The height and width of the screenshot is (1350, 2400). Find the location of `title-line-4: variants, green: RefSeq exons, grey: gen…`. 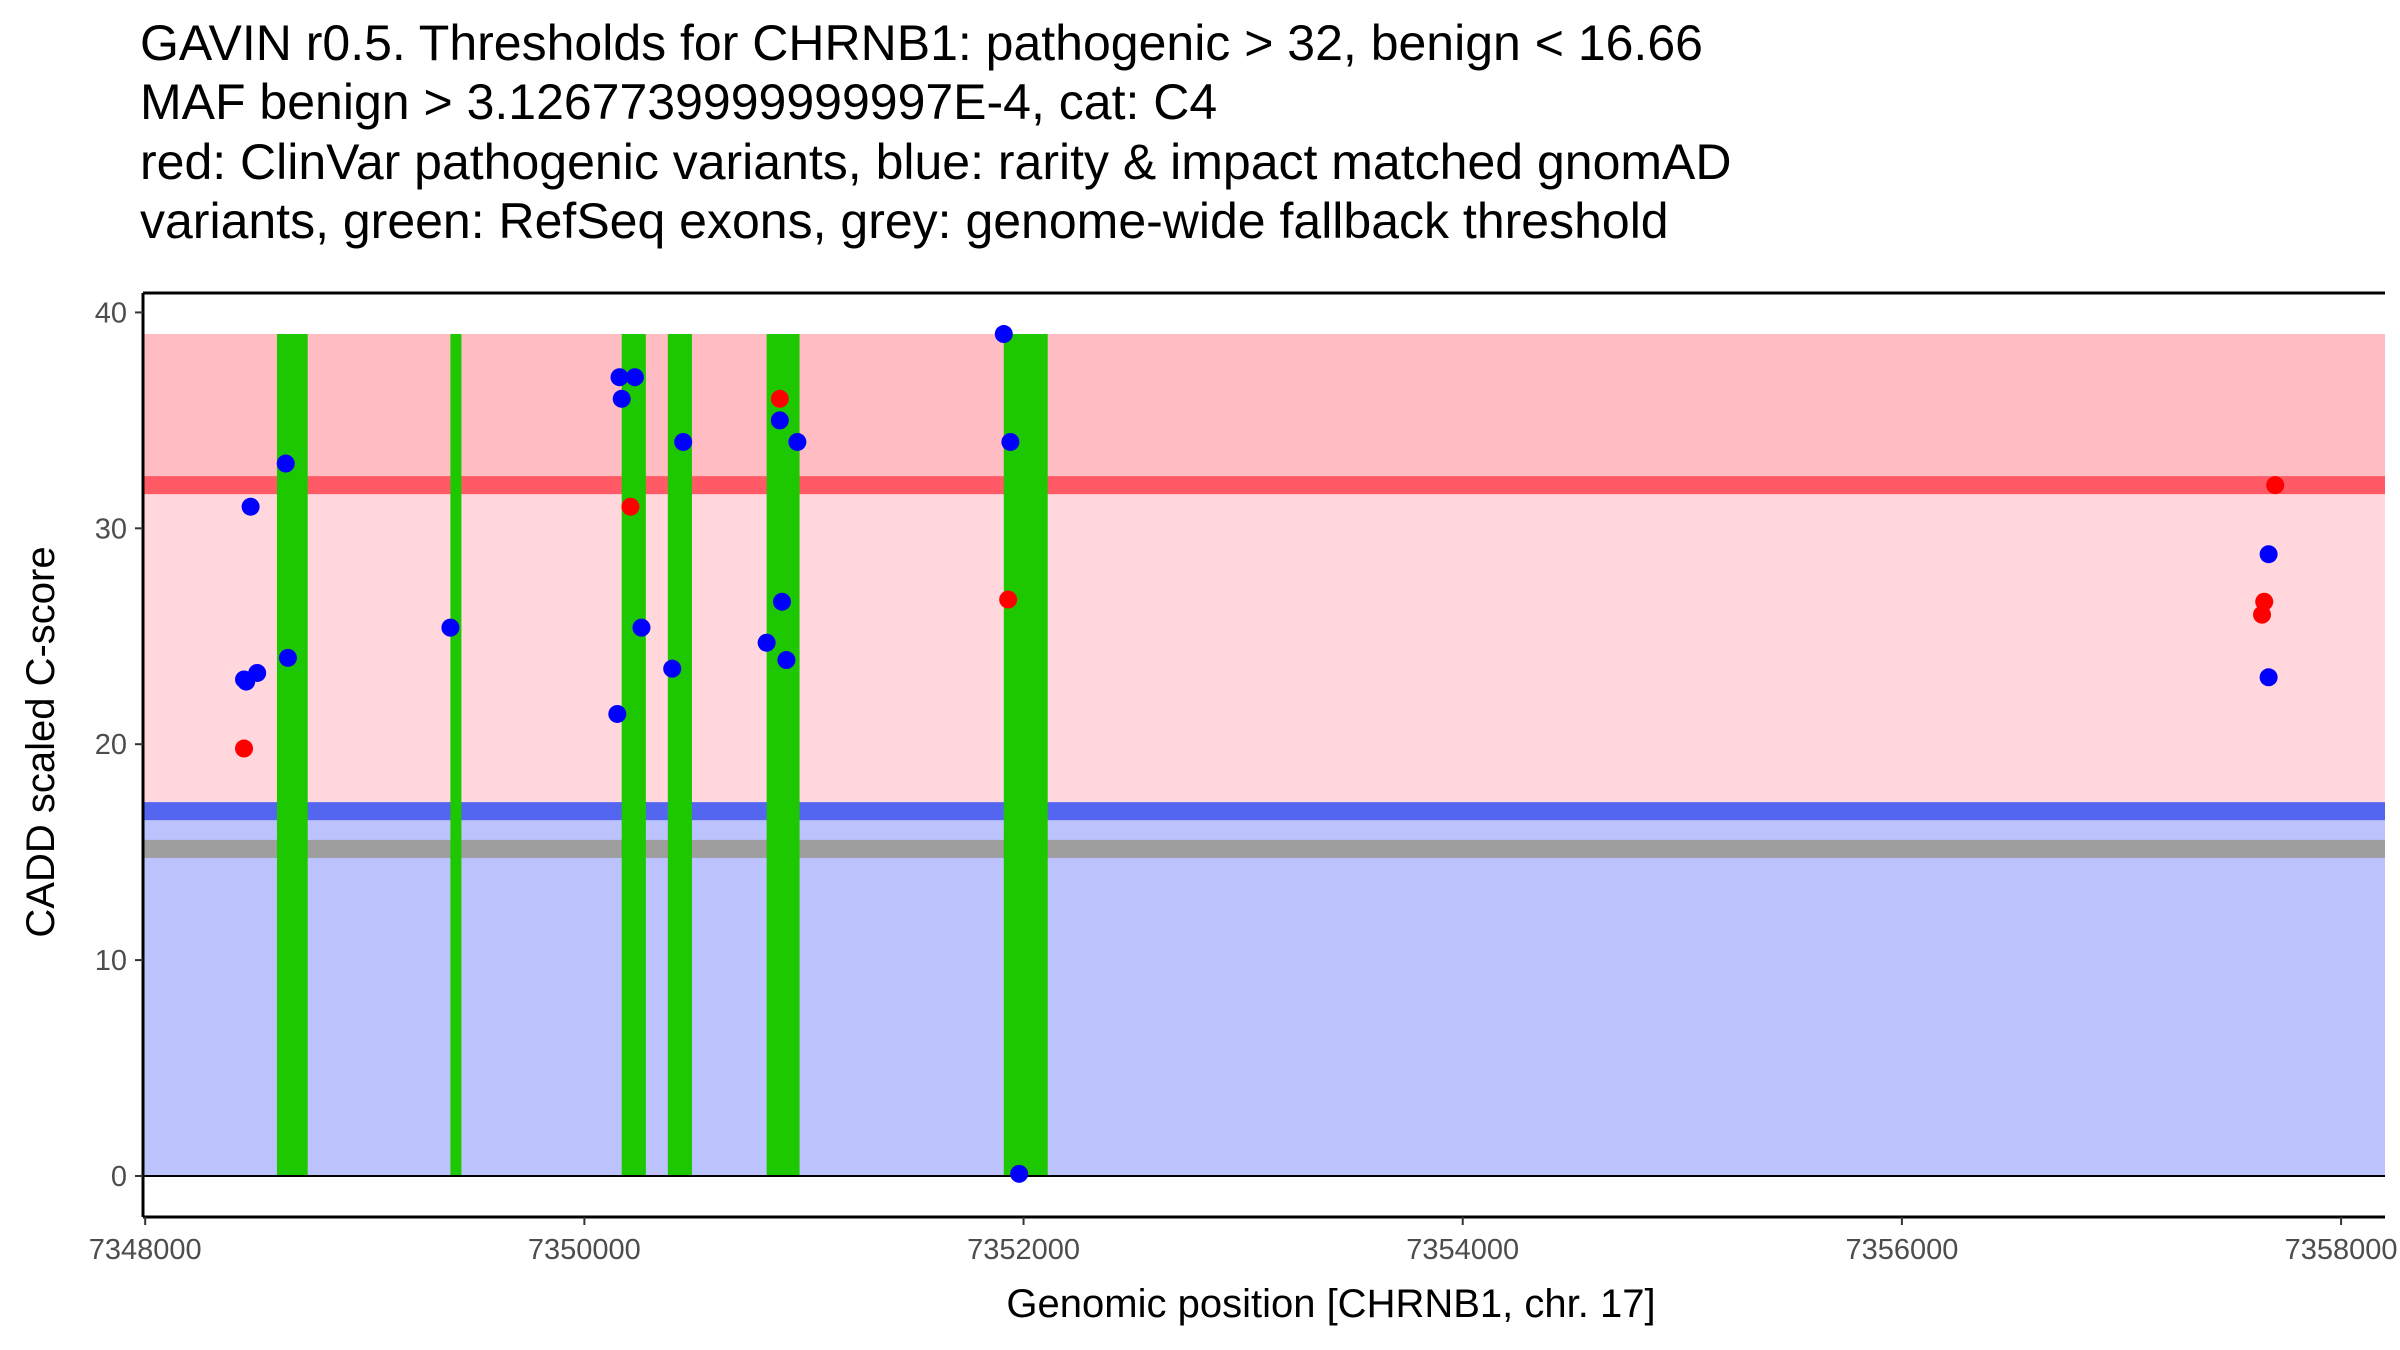

title-line-4: variants, green: RefSeq exons, grey: gen… is located at coordinates (904, 221).